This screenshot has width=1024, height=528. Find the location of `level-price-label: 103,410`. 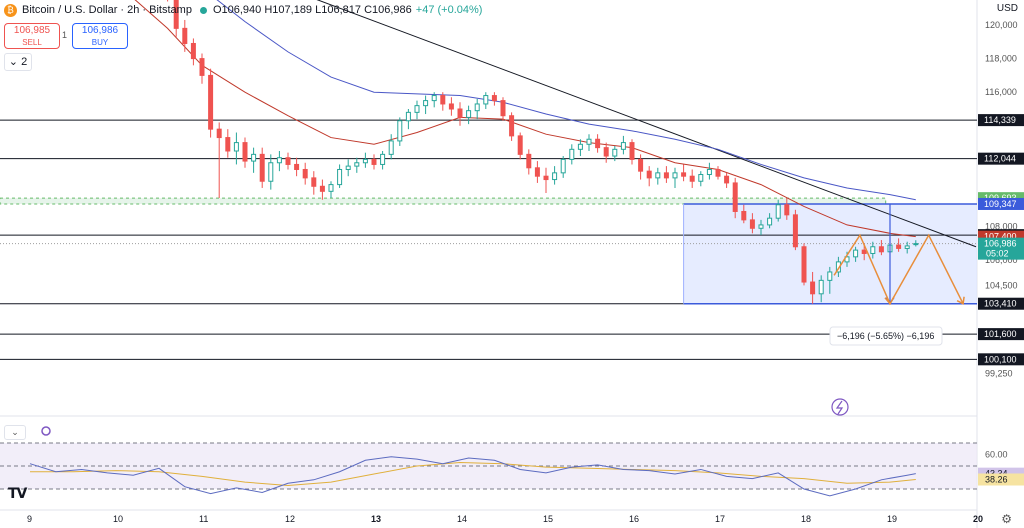

level-price-label: 103,410 is located at coordinates (1000, 304).